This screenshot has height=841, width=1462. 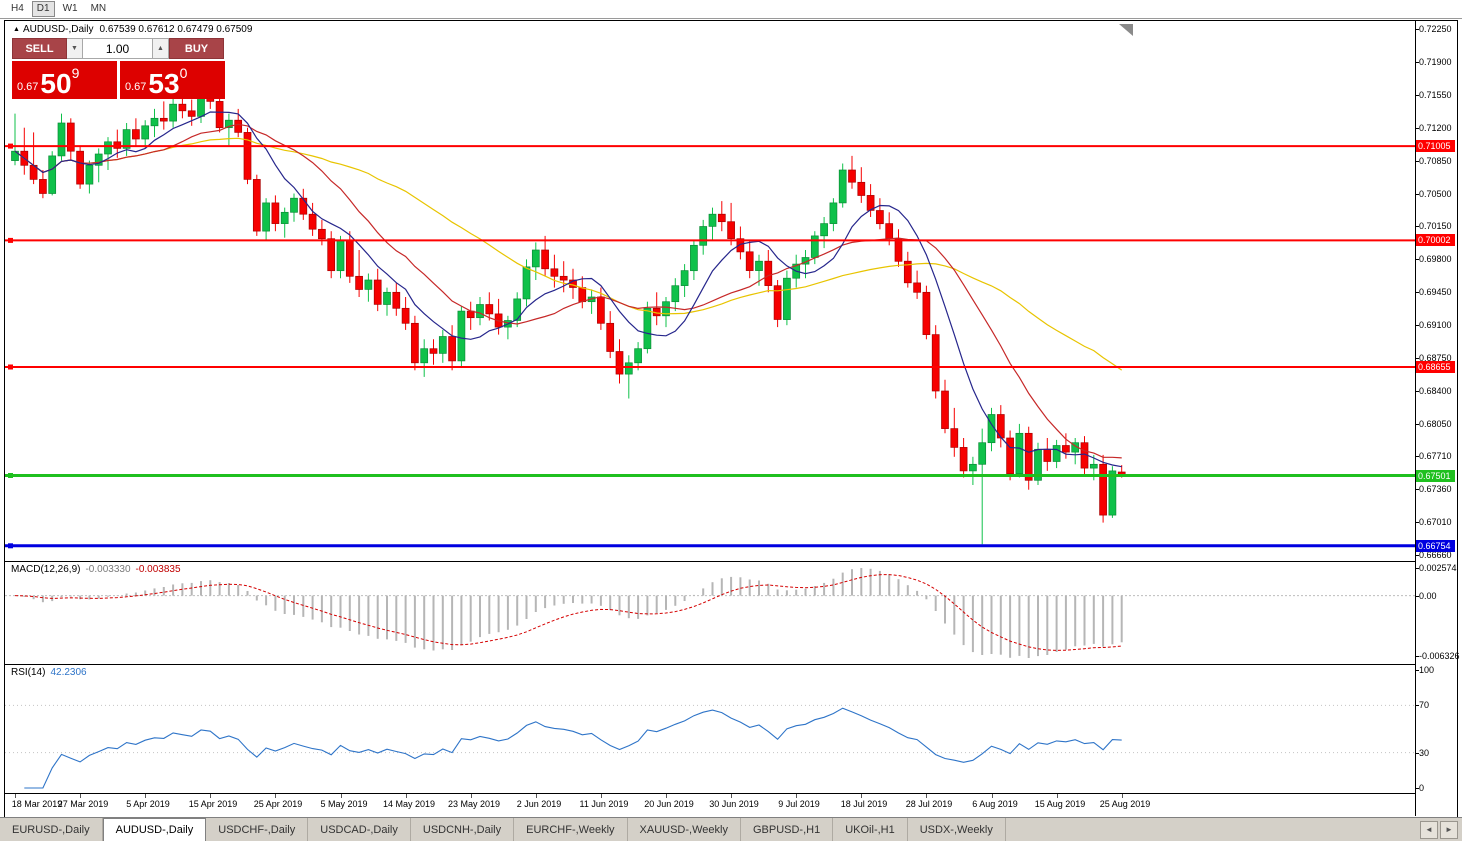 I want to click on volume-decrease-icon: ▼, so click(x=75, y=48).